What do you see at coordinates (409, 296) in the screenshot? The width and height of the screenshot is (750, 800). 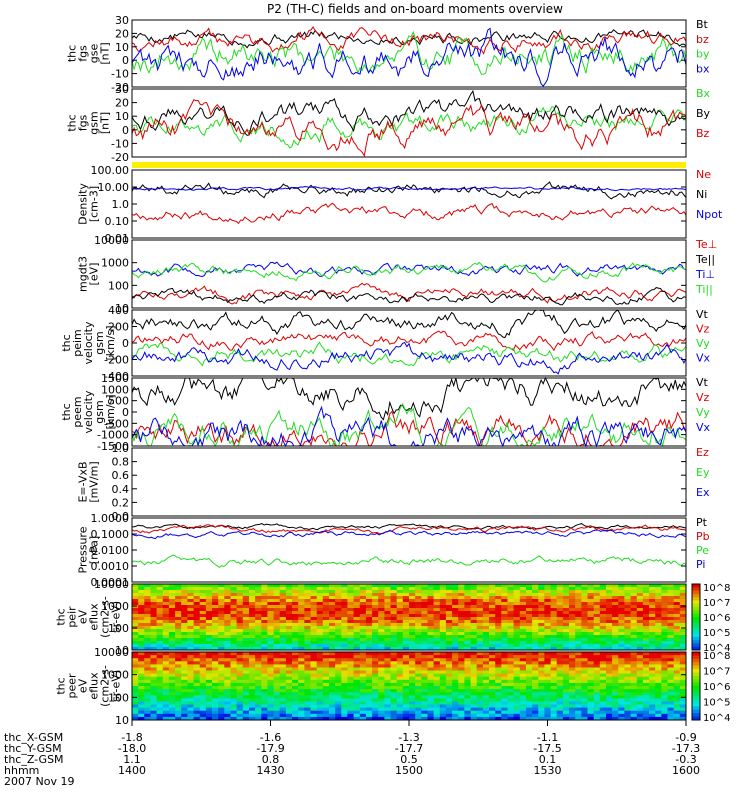 I see `series-line-te` at bounding box center [409, 296].